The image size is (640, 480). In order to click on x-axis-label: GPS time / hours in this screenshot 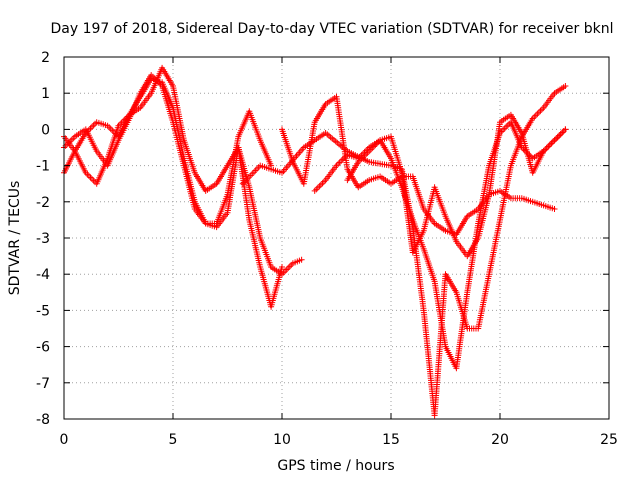, I will do `click(335, 466)`.